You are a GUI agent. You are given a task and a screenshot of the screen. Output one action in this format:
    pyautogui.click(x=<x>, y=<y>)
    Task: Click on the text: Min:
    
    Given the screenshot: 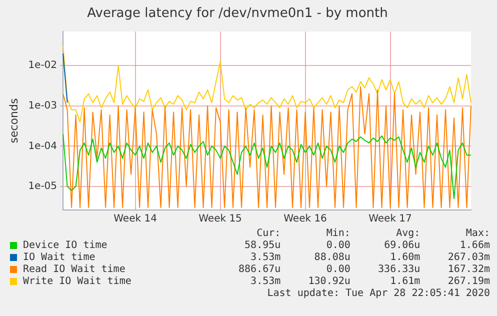 What is the action you would take?
    pyautogui.click(x=337, y=234)
    